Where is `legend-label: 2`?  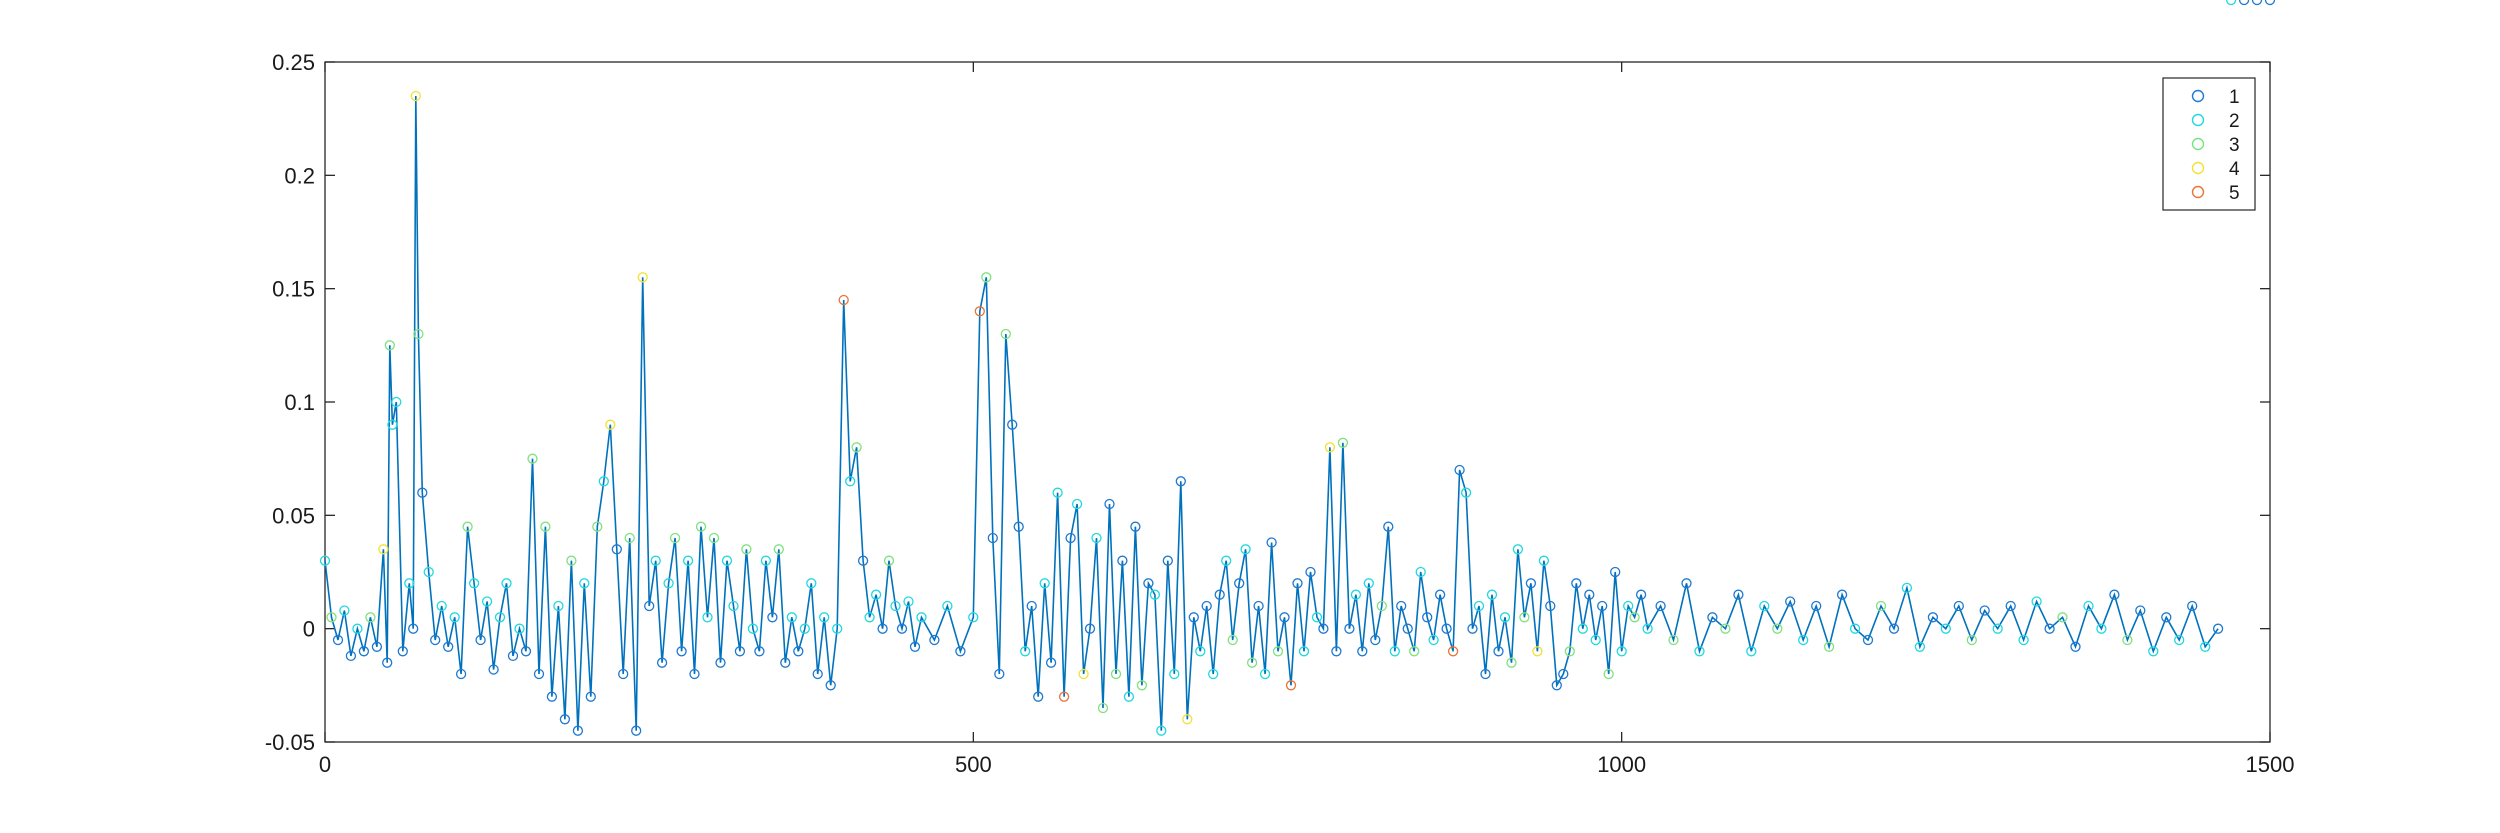 legend-label: 2 is located at coordinates (2234, 121).